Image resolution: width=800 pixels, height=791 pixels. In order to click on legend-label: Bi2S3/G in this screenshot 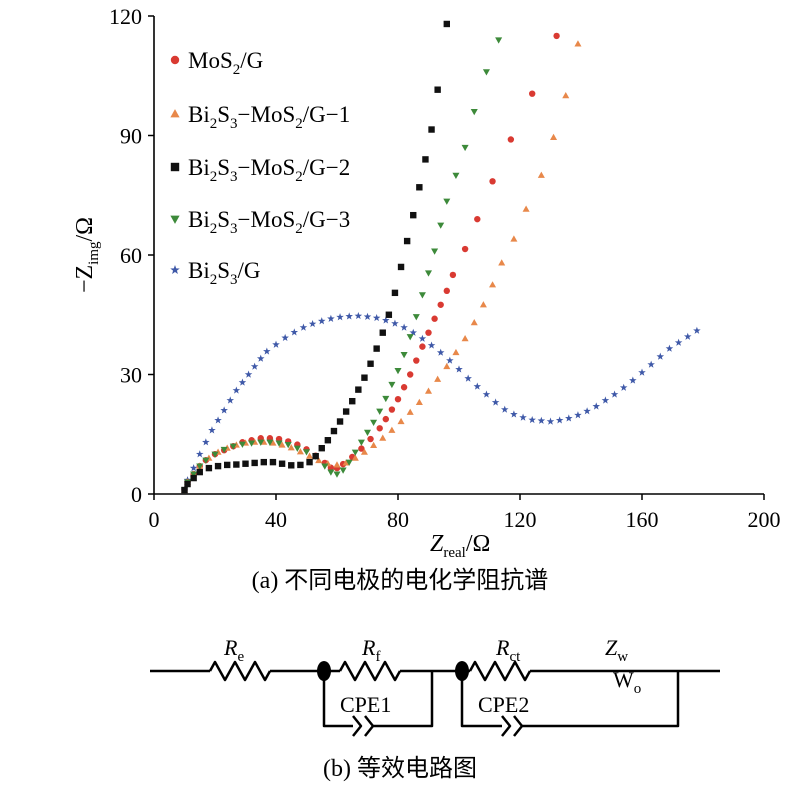, I will do `click(224, 273)`.